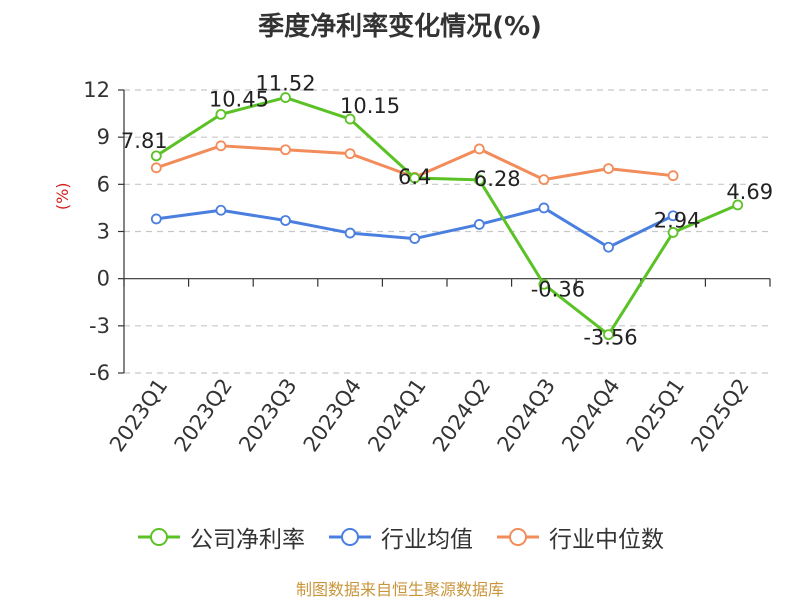 This screenshot has height=600, width=800. What do you see at coordinates (103, 232) in the screenshot?
I see `y-tick-label: 3` at bounding box center [103, 232].